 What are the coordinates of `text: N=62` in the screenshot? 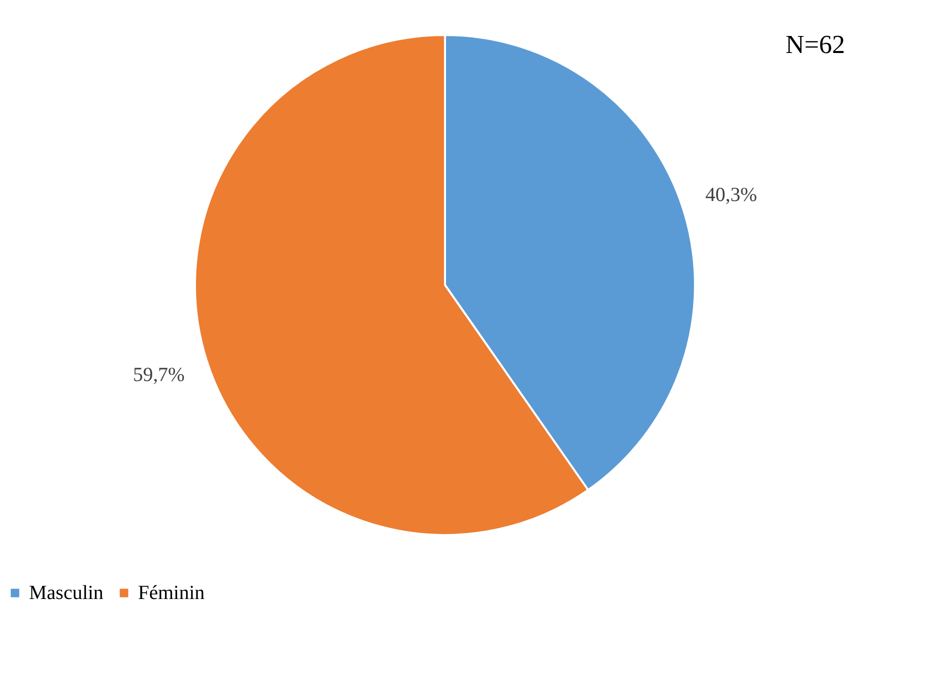 It's located at (815, 44).